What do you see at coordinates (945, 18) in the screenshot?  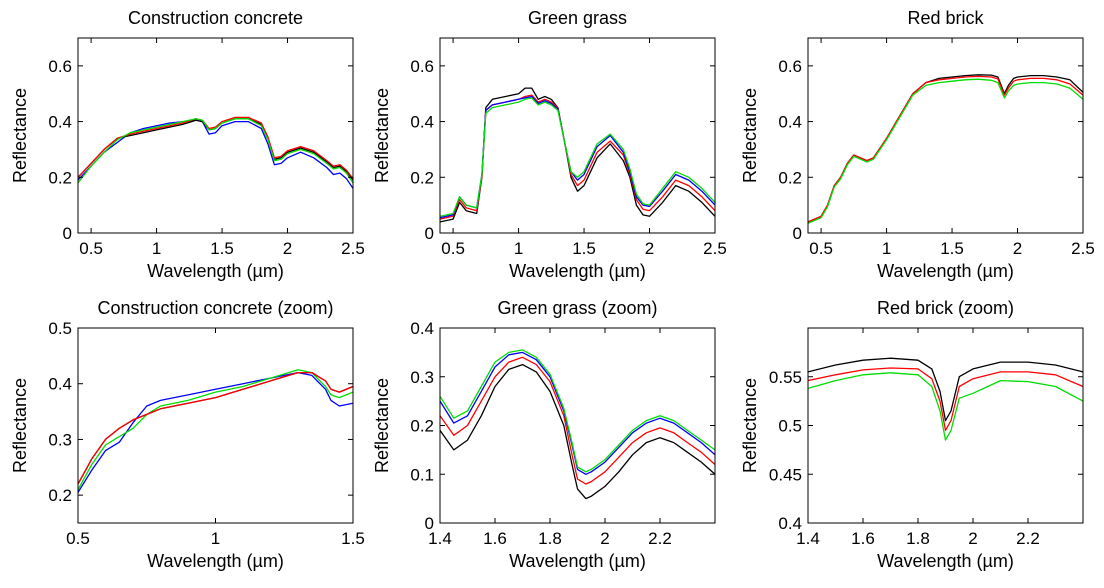 I see `chart-title: Red brick` at bounding box center [945, 18].